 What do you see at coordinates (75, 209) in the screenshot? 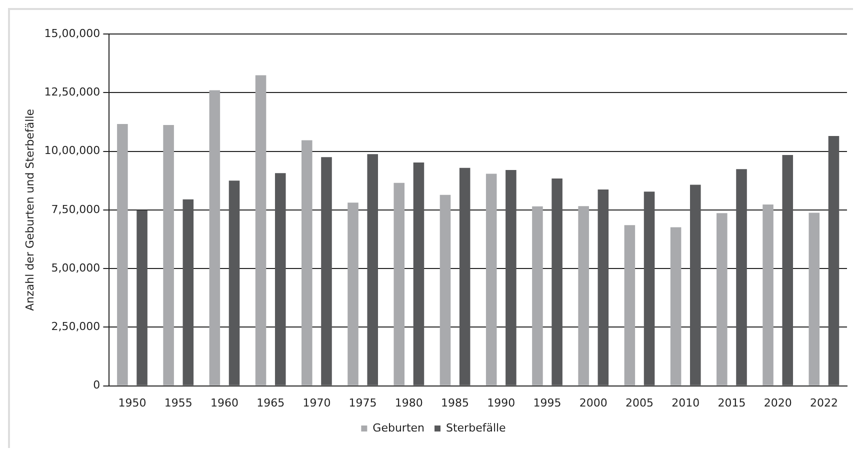
I see `y-tick-label: 7,50,000` at bounding box center [75, 209].